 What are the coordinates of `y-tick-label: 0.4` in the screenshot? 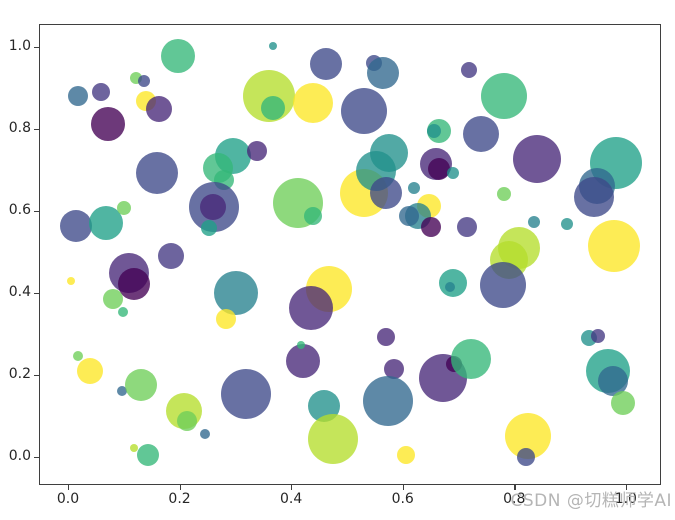 It's located at (19, 292).